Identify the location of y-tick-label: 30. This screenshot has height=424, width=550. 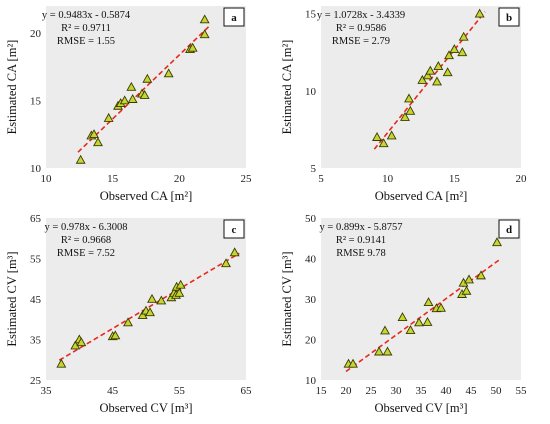
(311, 300).